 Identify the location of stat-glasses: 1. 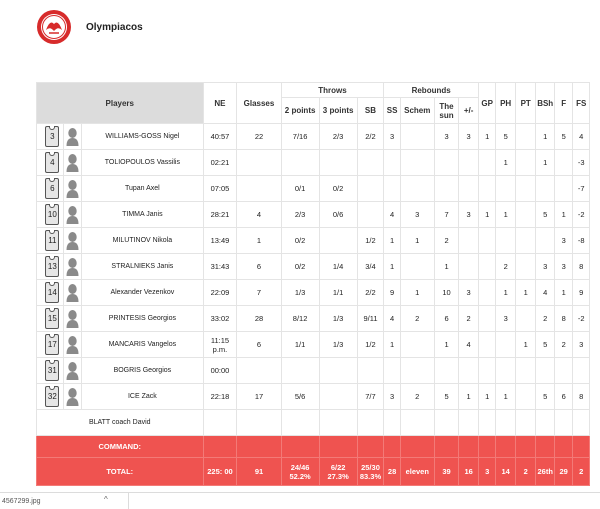
(259, 240).